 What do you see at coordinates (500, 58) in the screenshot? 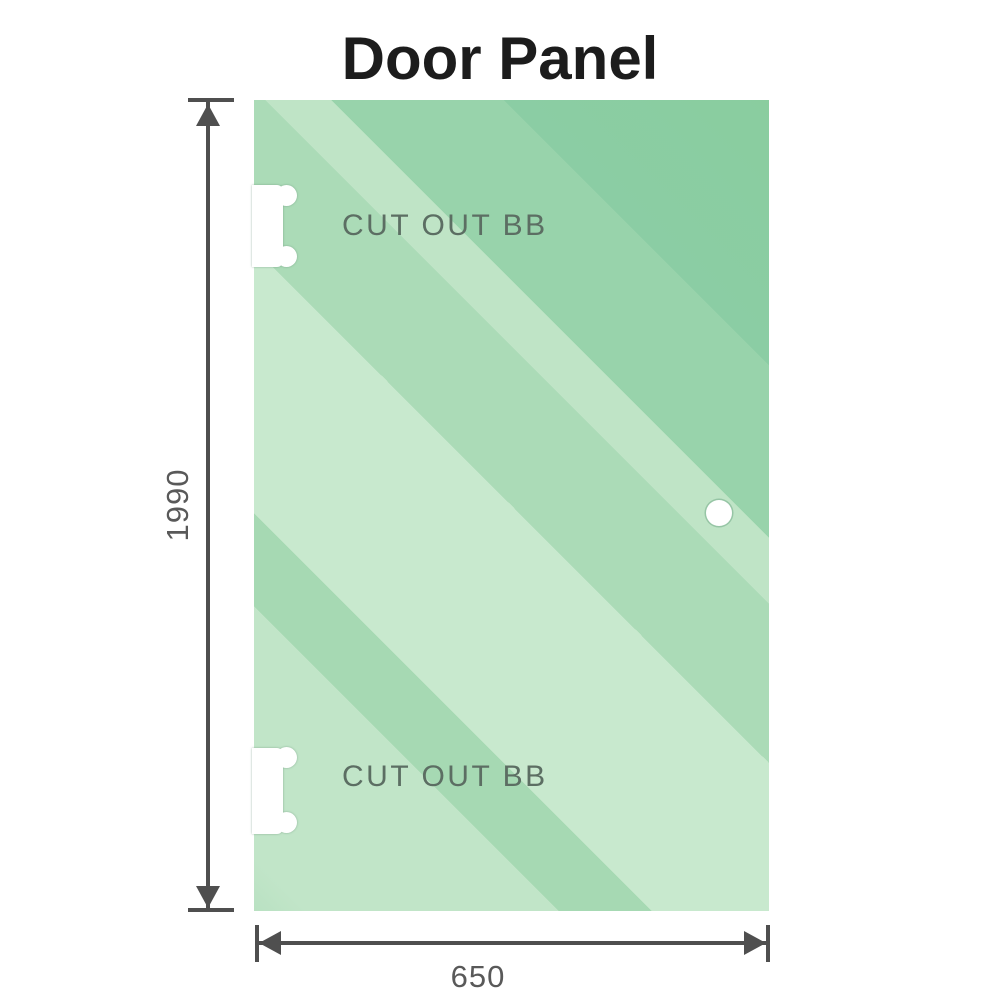
I see `diagram-title: Door Panel` at bounding box center [500, 58].